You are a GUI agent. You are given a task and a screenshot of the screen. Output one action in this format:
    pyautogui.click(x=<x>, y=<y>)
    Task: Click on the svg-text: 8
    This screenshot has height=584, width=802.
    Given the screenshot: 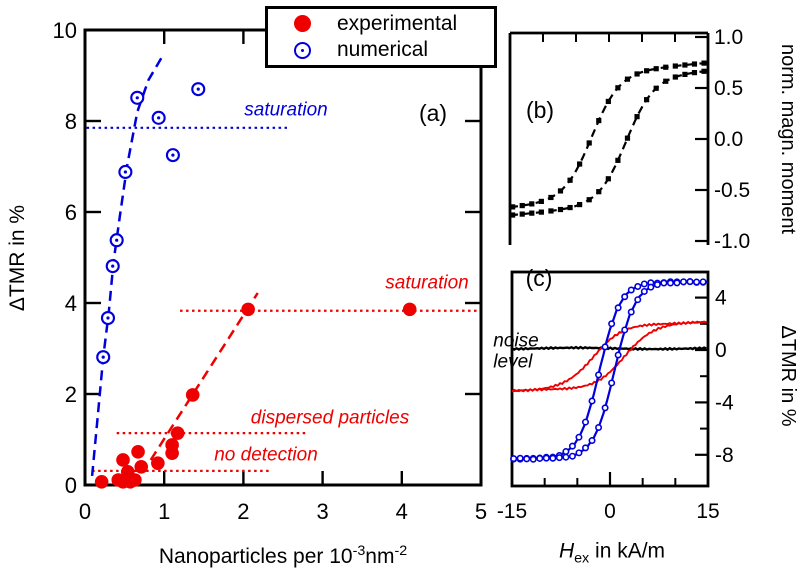 What is the action you would take?
    pyautogui.click(x=71, y=121)
    